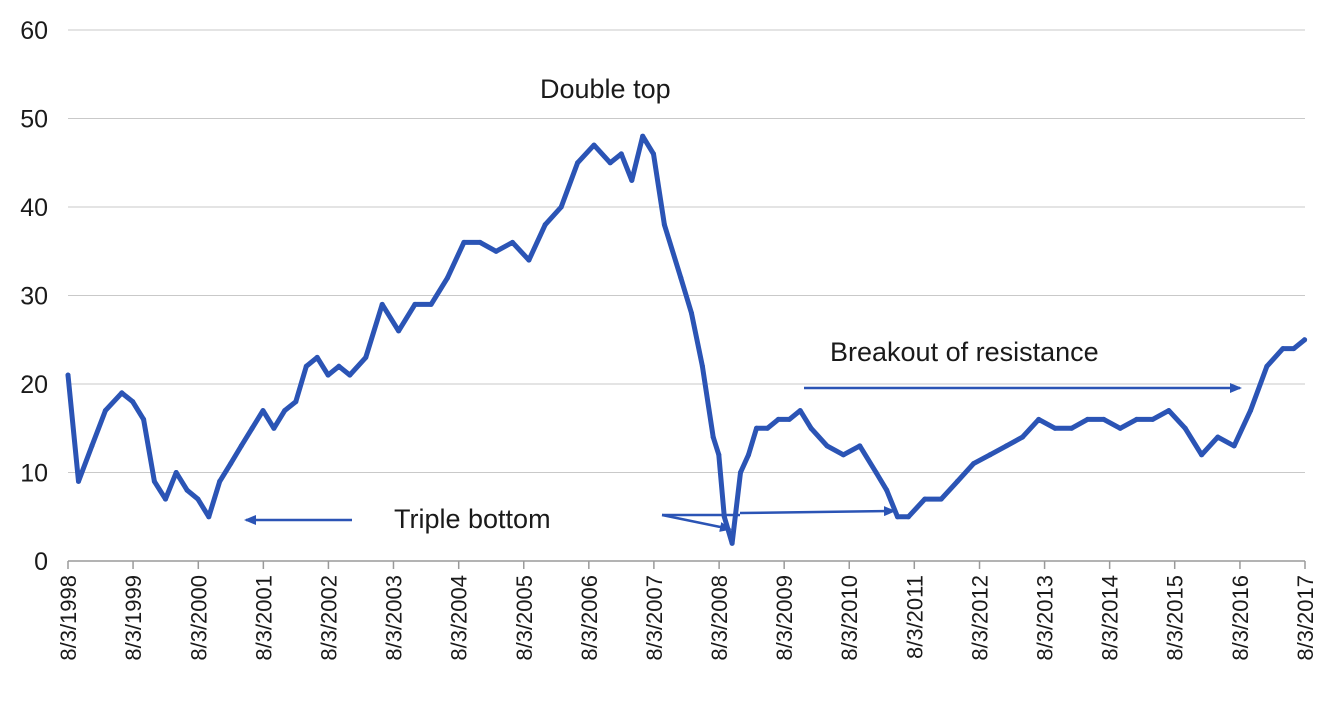 Image resolution: width=1323 pixels, height=719 pixels. Describe the element at coordinates (68, 618) in the screenshot. I see `x-tick-label: 8/3/1998` at that location.